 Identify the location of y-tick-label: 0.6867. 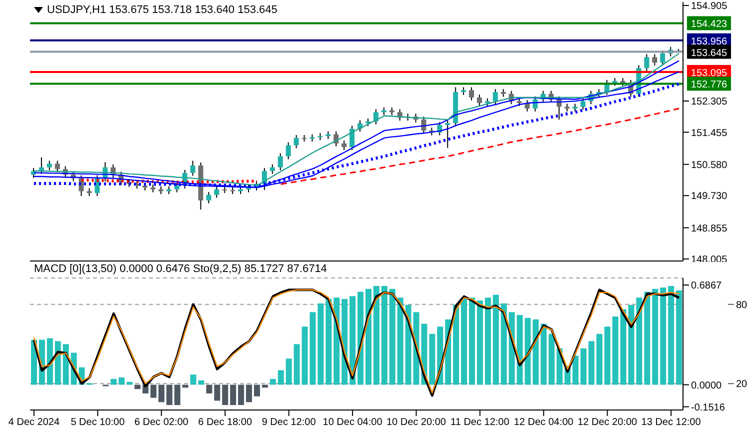
(706, 286).